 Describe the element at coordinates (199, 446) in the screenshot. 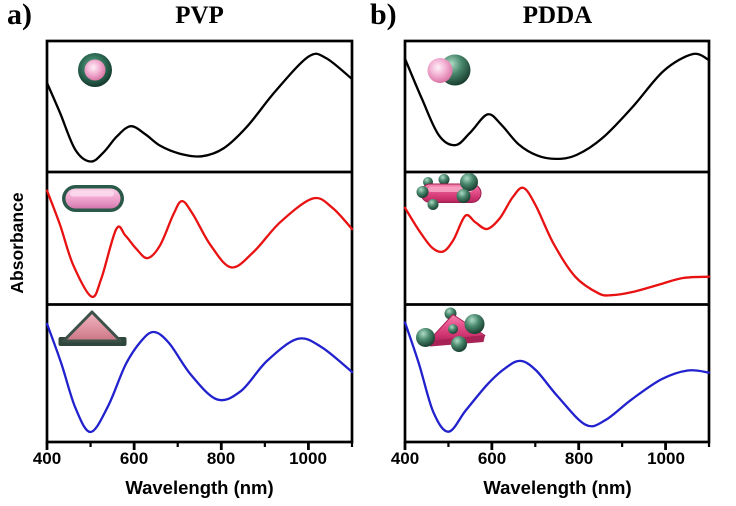

I see `panel-a-x-ticks` at that location.